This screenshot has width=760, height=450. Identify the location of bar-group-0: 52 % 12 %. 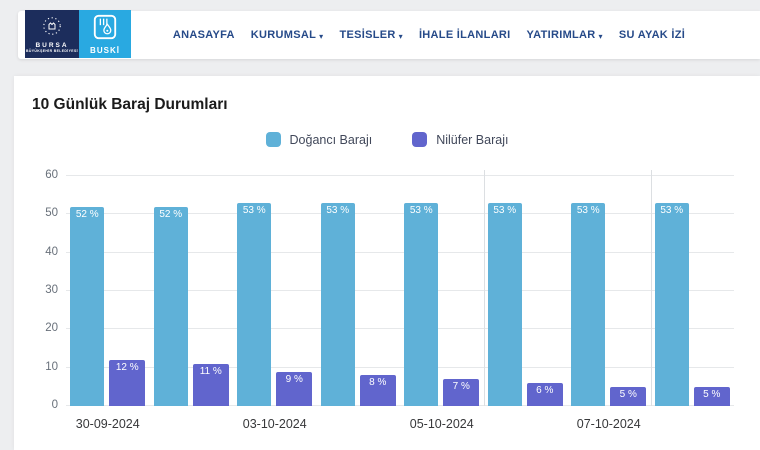
(108, 291).